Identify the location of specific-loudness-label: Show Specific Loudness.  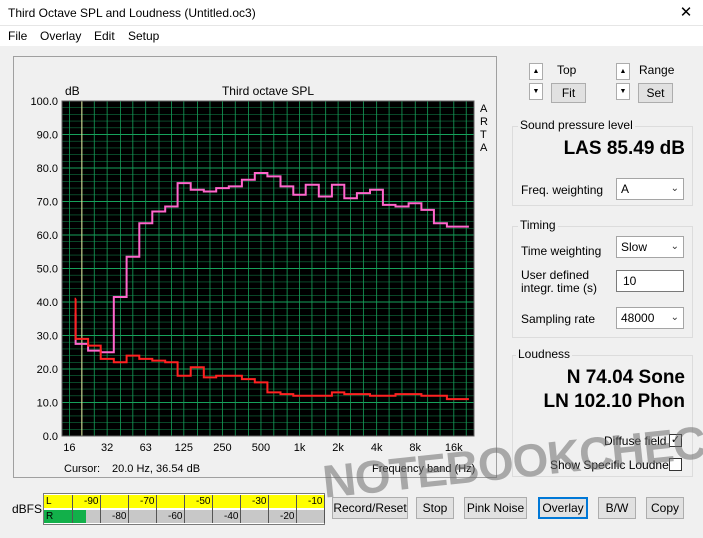
(615, 465).